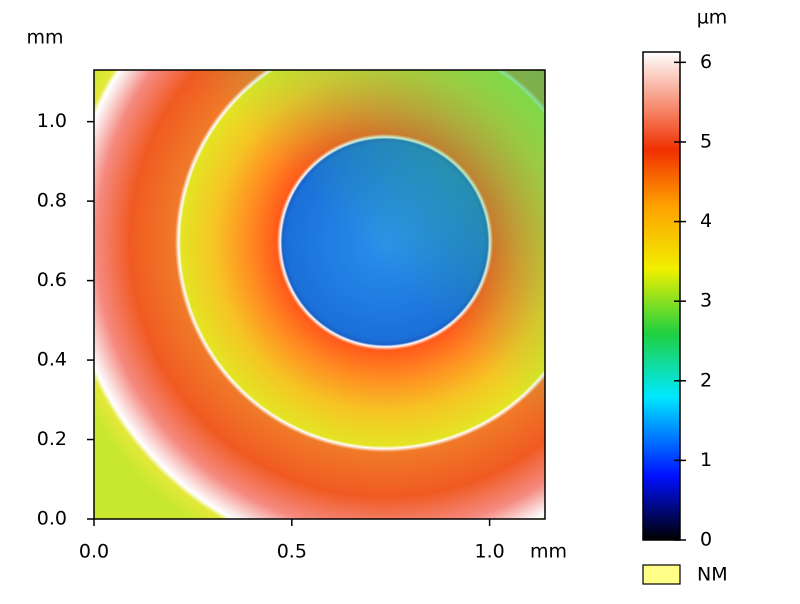 The image size is (800, 604). I want to click on y-tick-label: 0.0, so click(52, 519).